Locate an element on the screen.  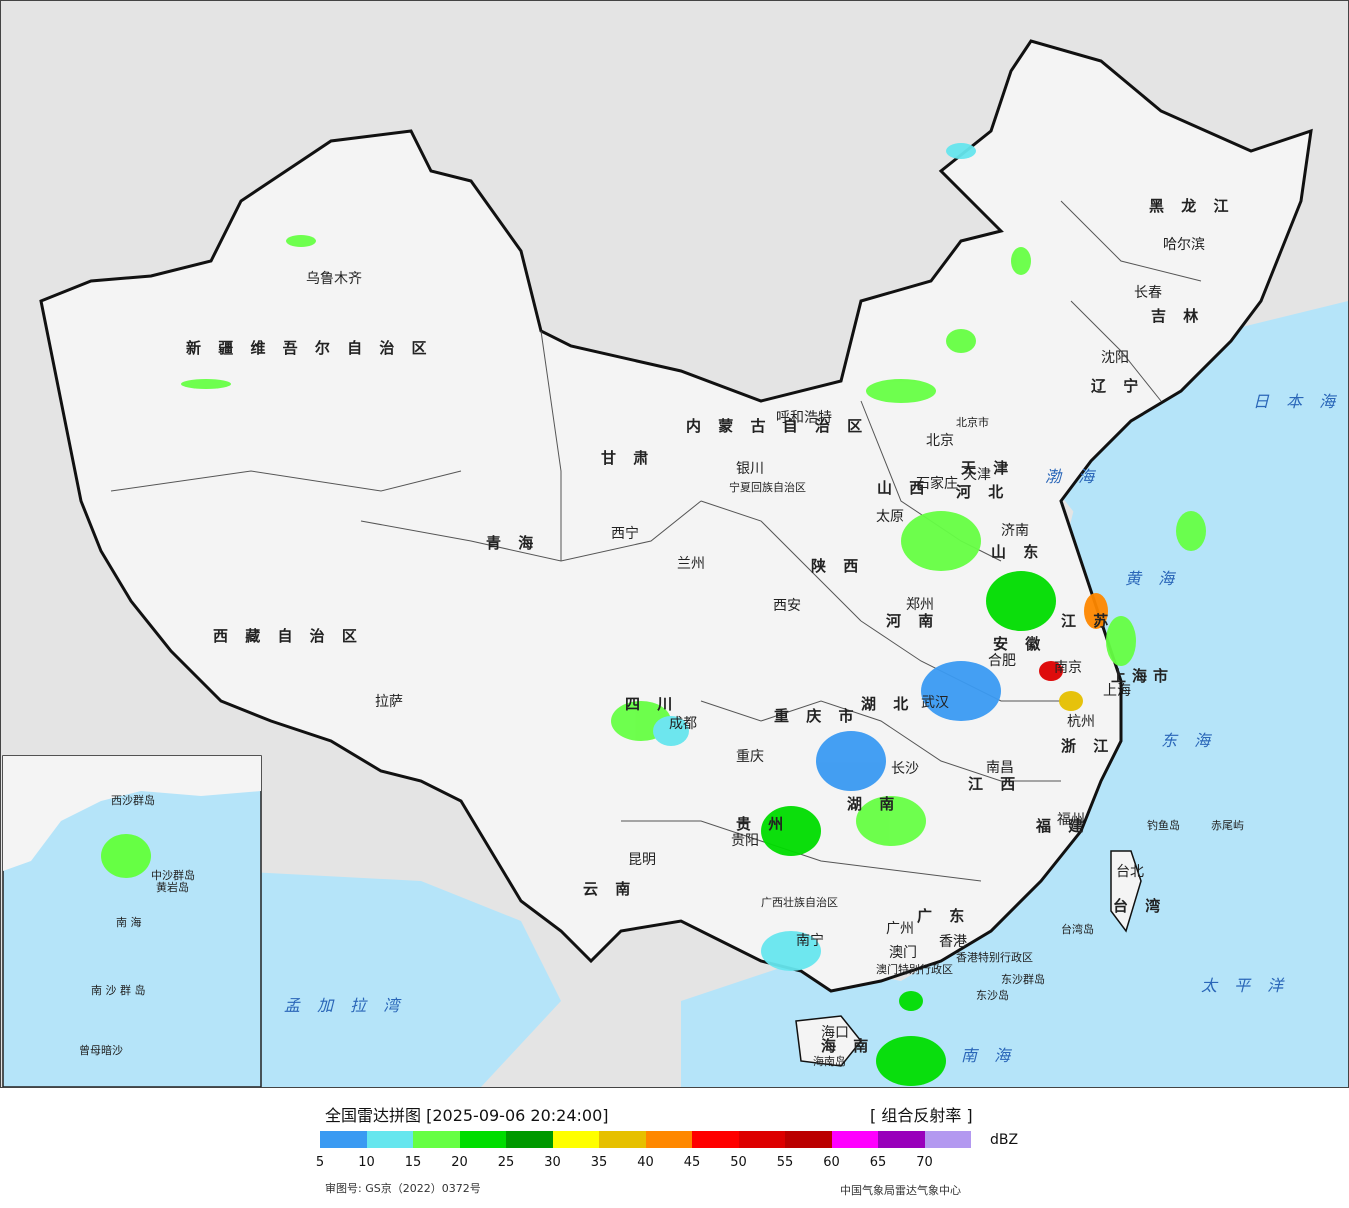
sea-label: 孟 加 拉 湾 is located at coordinates (344, 1005).